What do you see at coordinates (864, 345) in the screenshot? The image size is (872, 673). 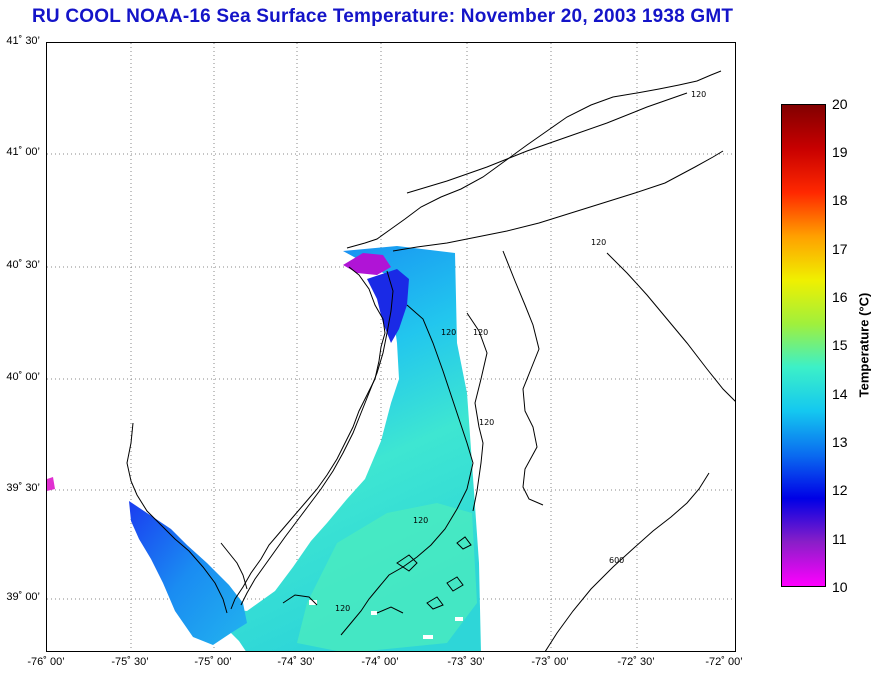 I see `colorbar-title: Temperature (°C)` at bounding box center [864, 345].